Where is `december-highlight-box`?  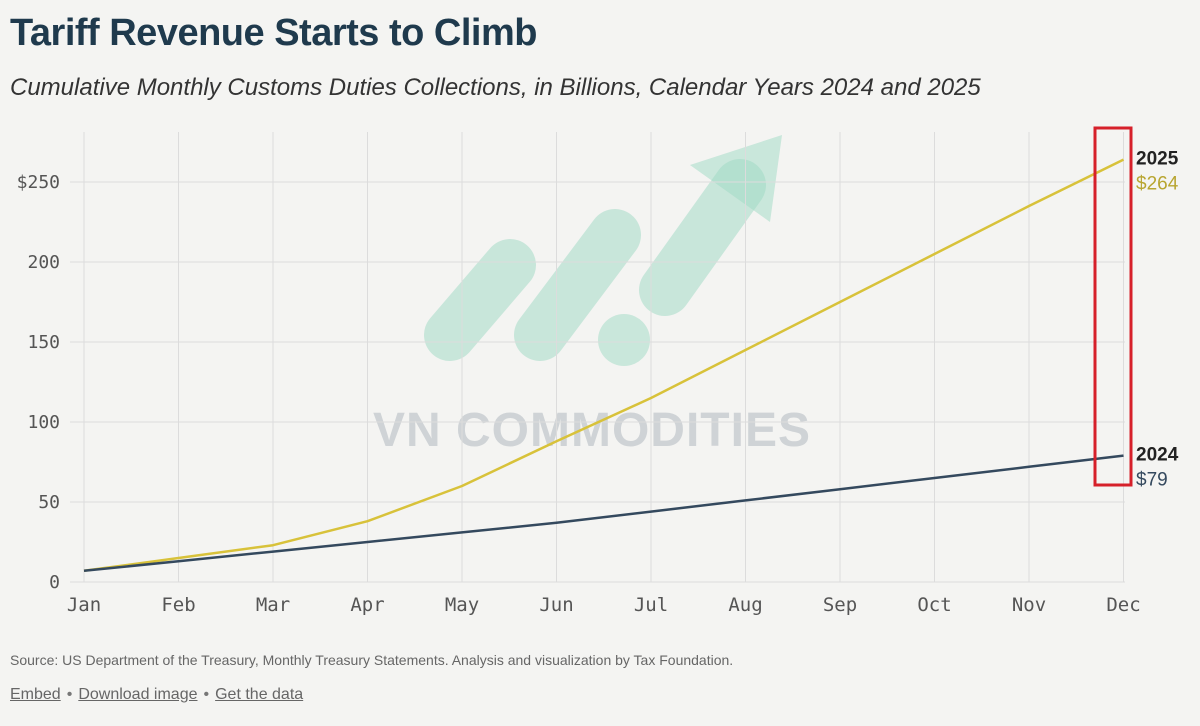
december-highlight-box is located at coordinates (1113, 306).